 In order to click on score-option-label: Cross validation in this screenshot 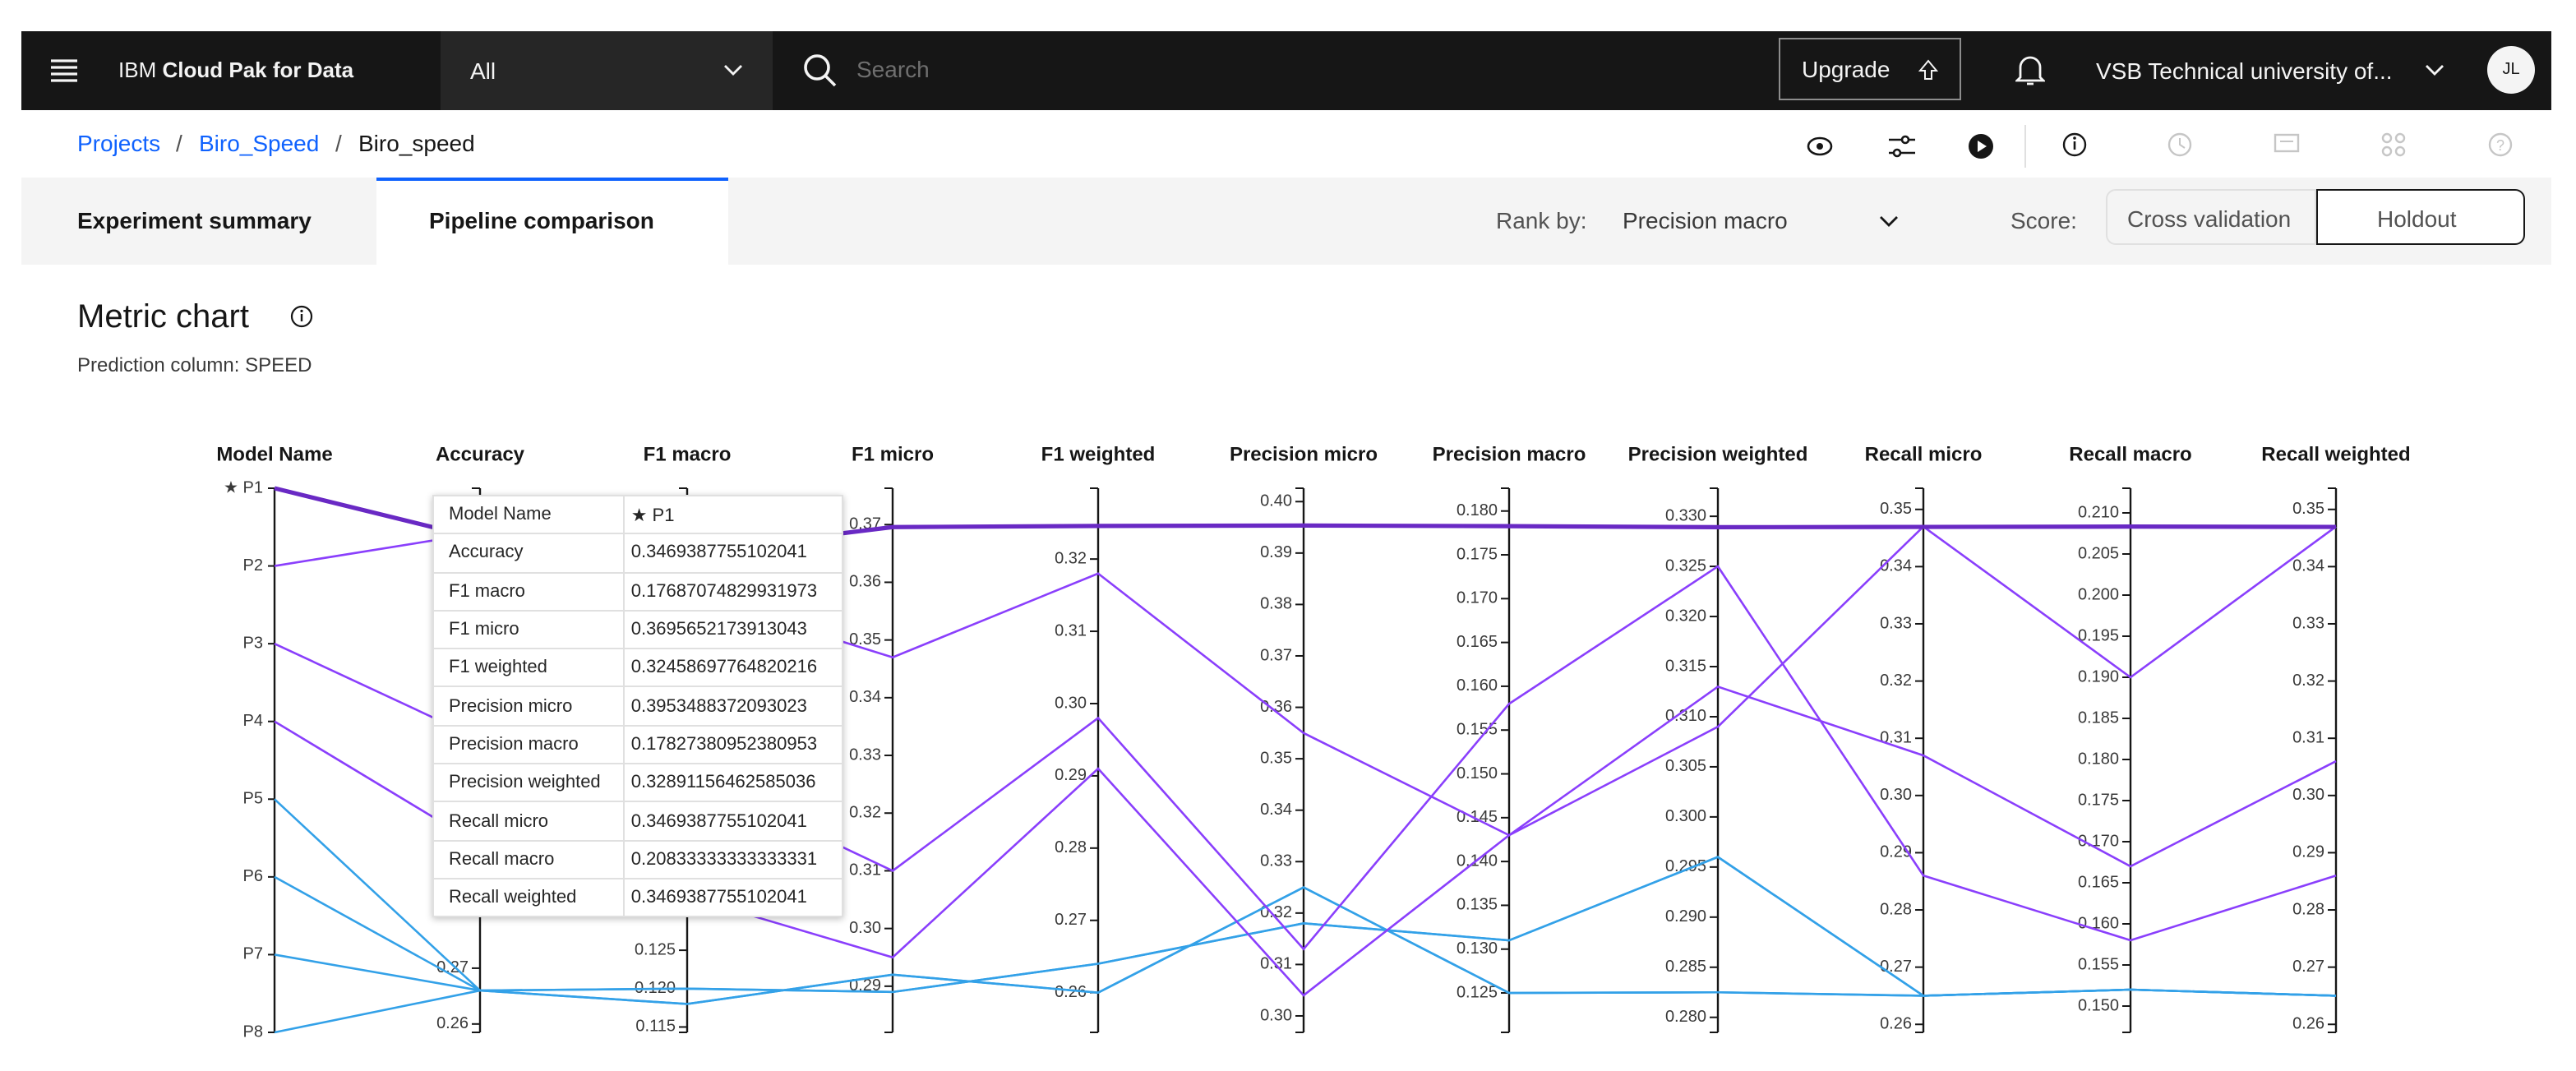, I will do `click(2210, 218)`.